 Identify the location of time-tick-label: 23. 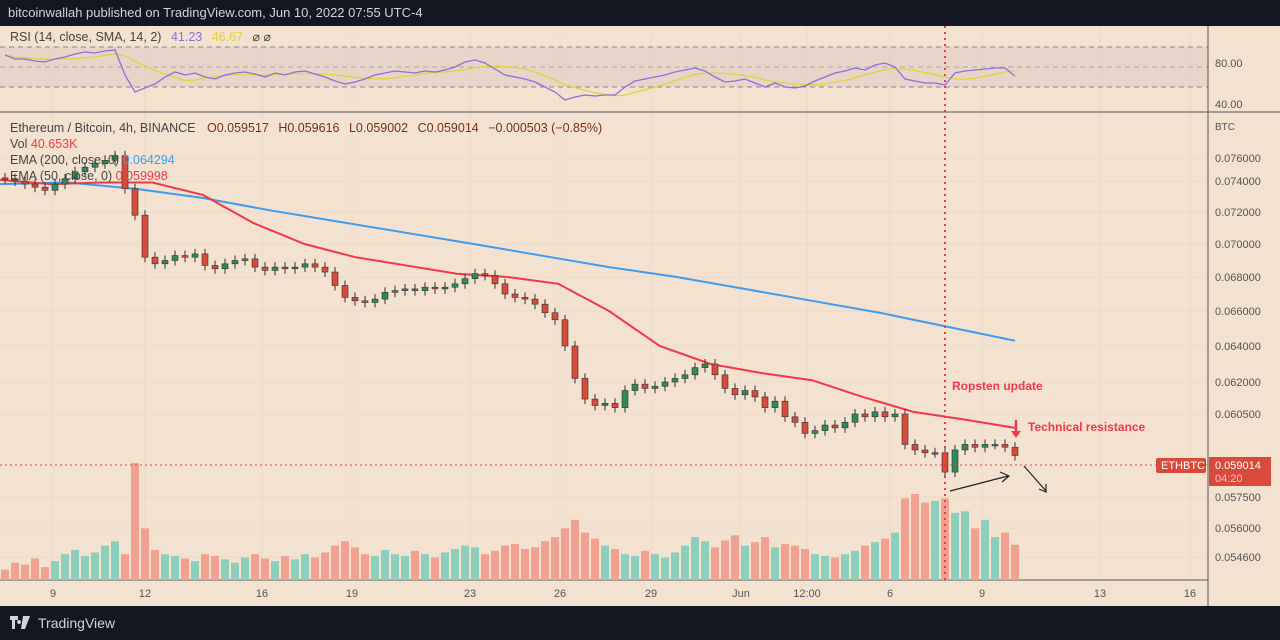
(470, 594).